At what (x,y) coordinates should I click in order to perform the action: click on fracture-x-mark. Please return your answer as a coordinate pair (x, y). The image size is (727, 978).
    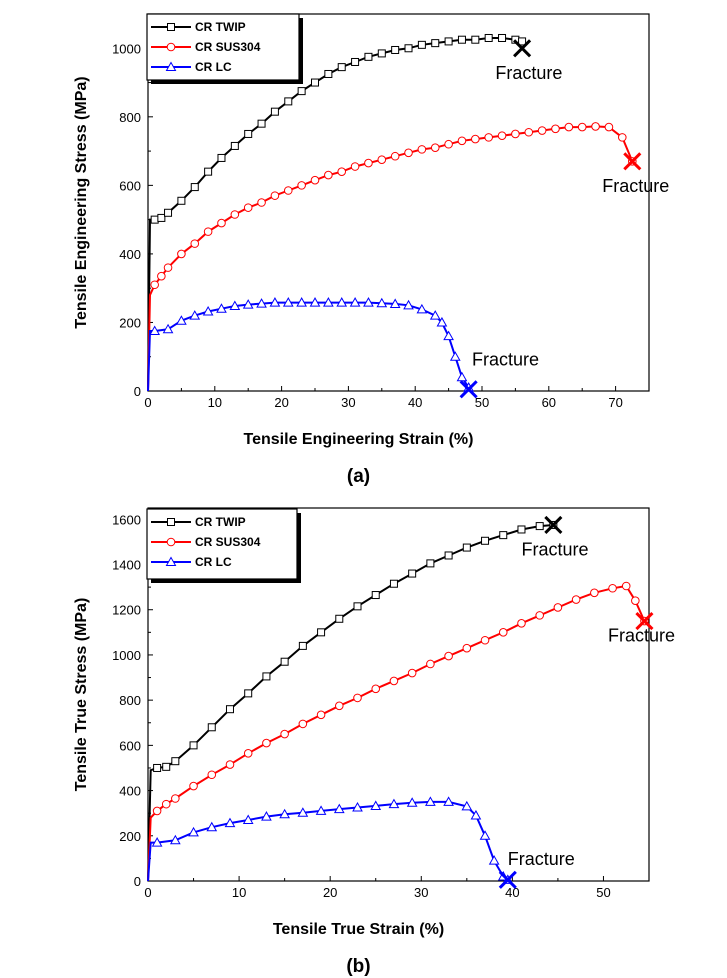
    Looking at the image, I should click on (507, 879).